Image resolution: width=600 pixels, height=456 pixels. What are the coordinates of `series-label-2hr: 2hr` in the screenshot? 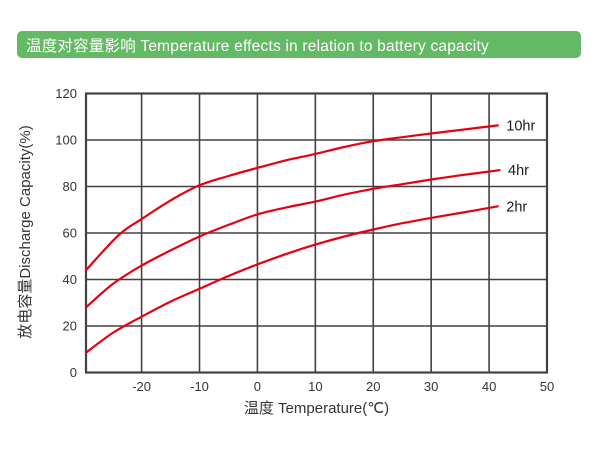 It's located at (516, 207).